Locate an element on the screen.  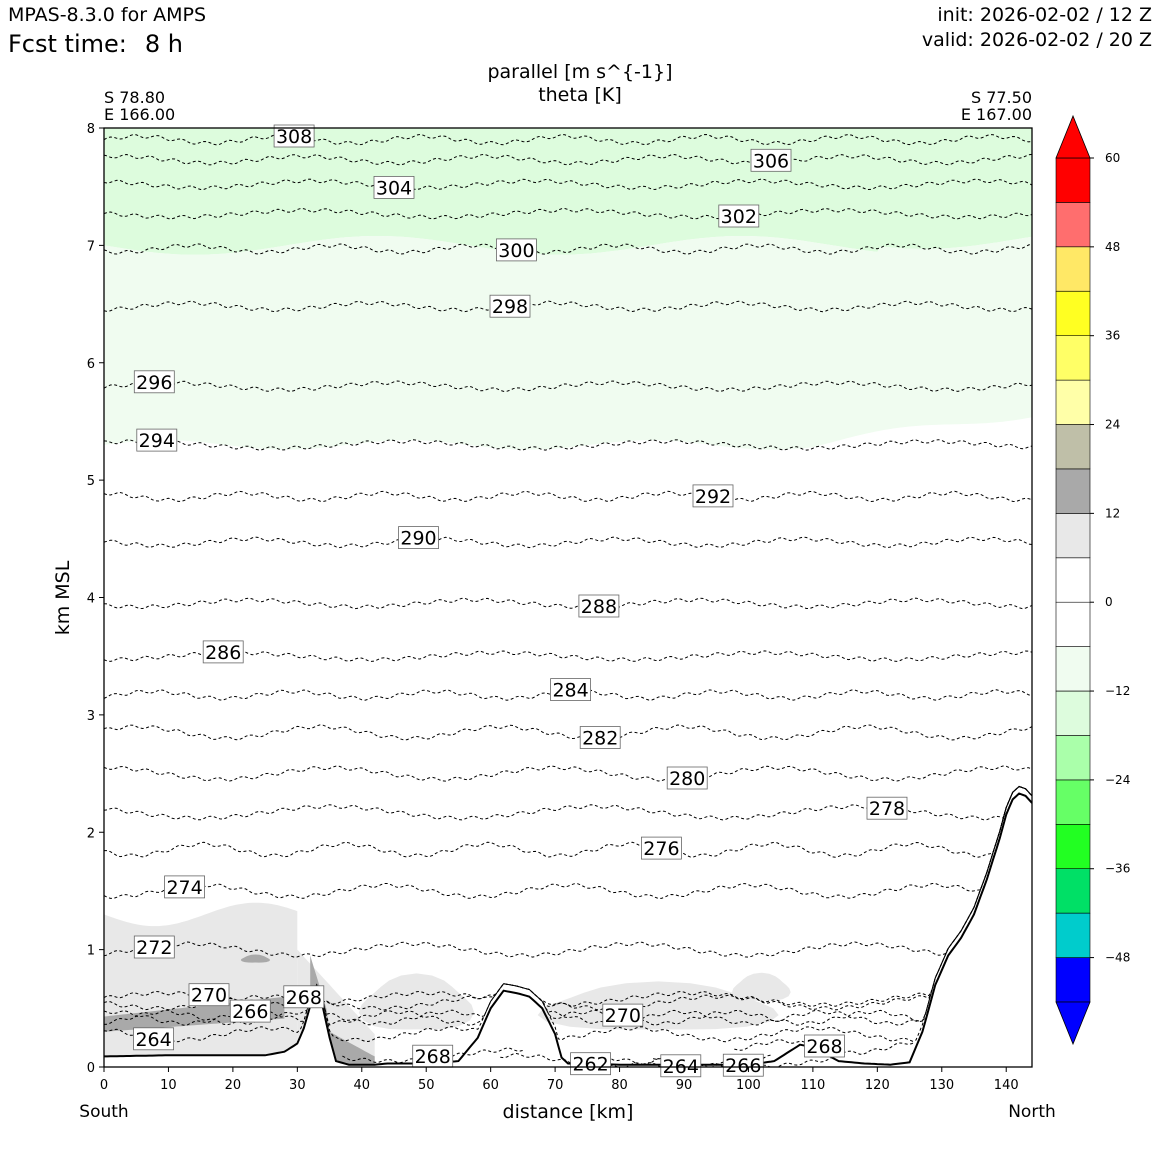
y-tick-label: 3 is located at coordinates (91, 716).